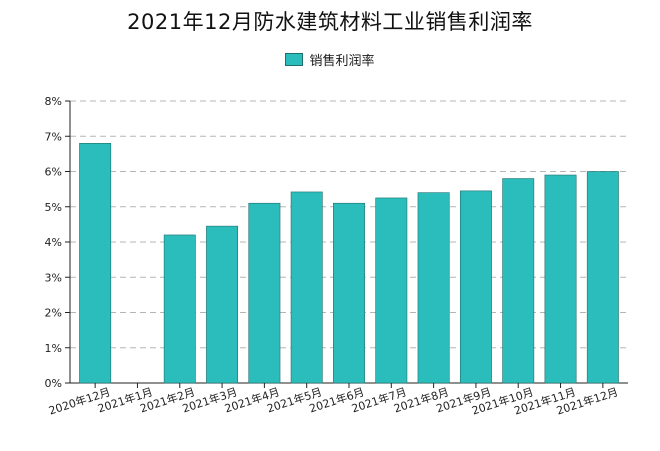 Image resolution: width=660 pixels, height=451 pixels. I want to click on chart-title: 2021年12月防水建筑材料工业销售利润率, so click(330, 22).